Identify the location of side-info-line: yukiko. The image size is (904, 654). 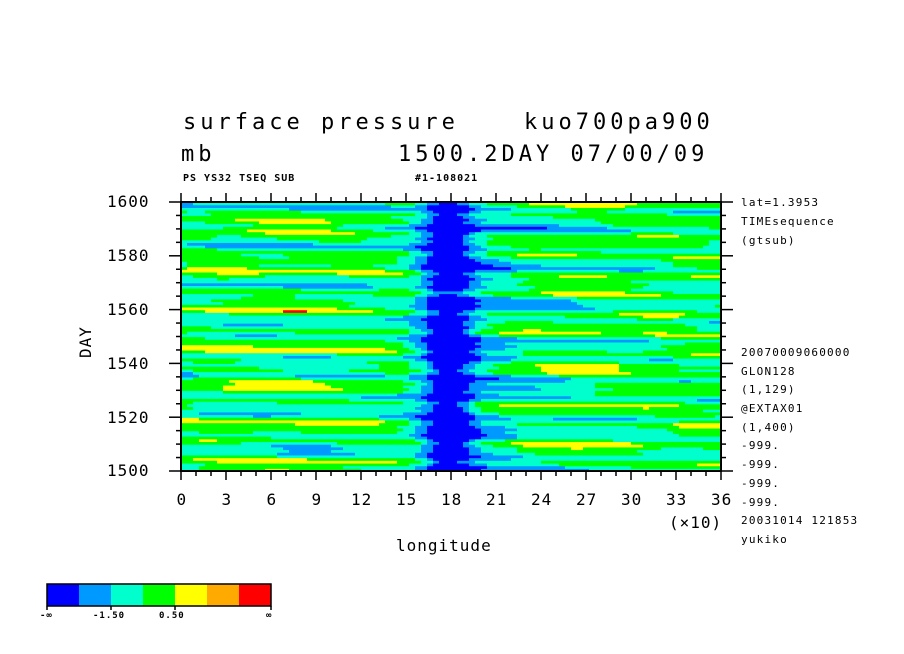
(764, 539).